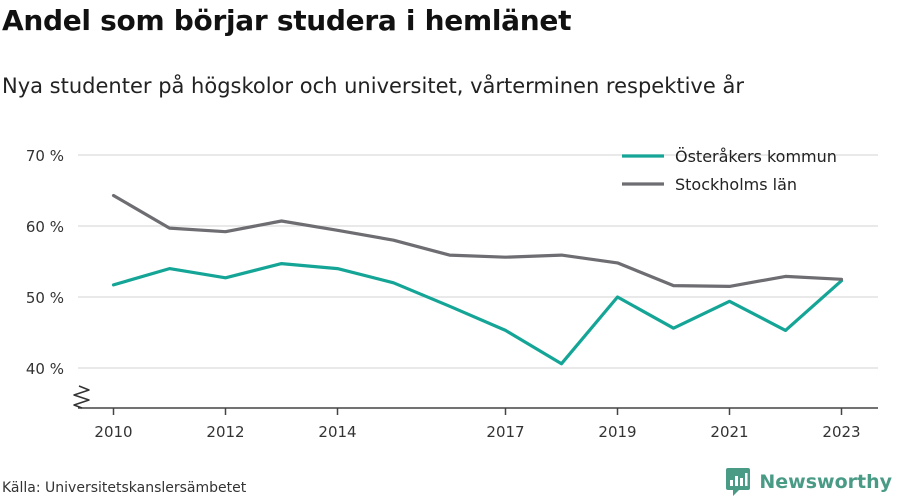 Image resolution: width=900 pixels, height=500 pixels. I want to click on newsworthy-logo-icon, so click(738, 482).